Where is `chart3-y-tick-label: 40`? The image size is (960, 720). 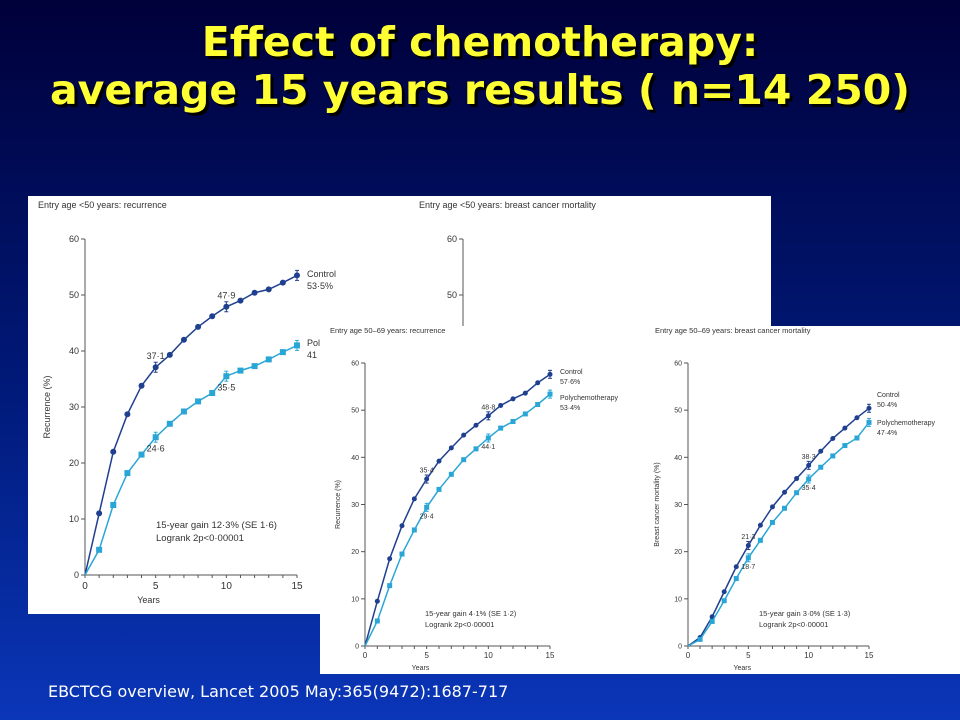 chart3-y-tick-label: 40 is located at coordinates (355, 458).